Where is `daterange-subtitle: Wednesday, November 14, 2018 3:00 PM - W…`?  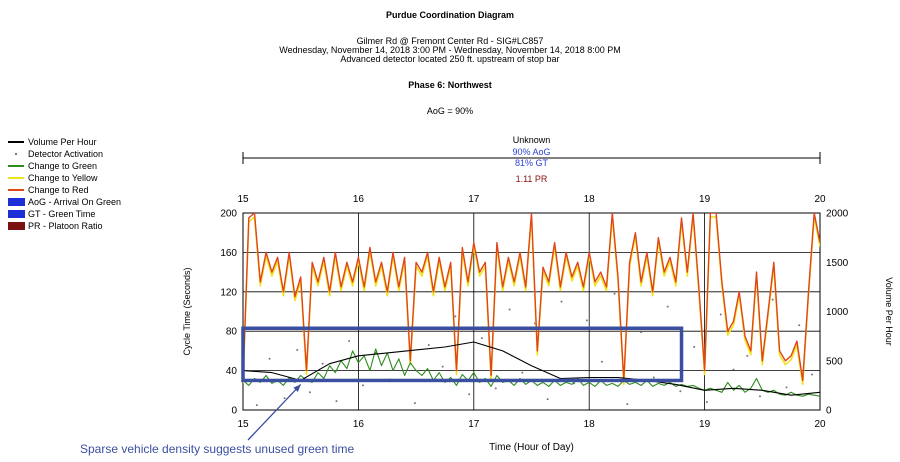 daterange-subtitle: Wednesday, November 14, 2018 3:00 PM - W… is located at coordinates (450, 50).